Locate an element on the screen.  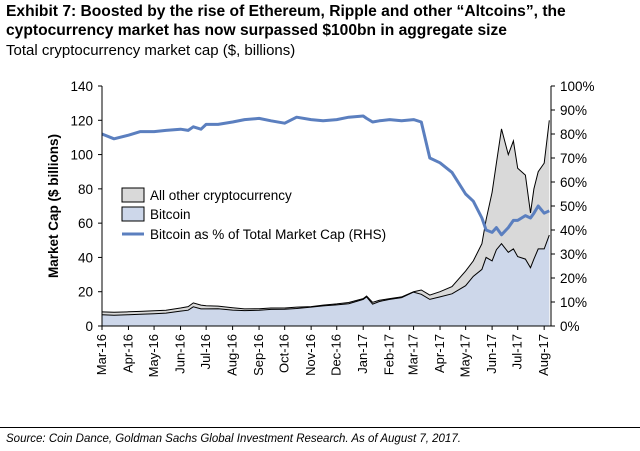
left-axis-tick-label: 80 is located at coordinates (85, 189).